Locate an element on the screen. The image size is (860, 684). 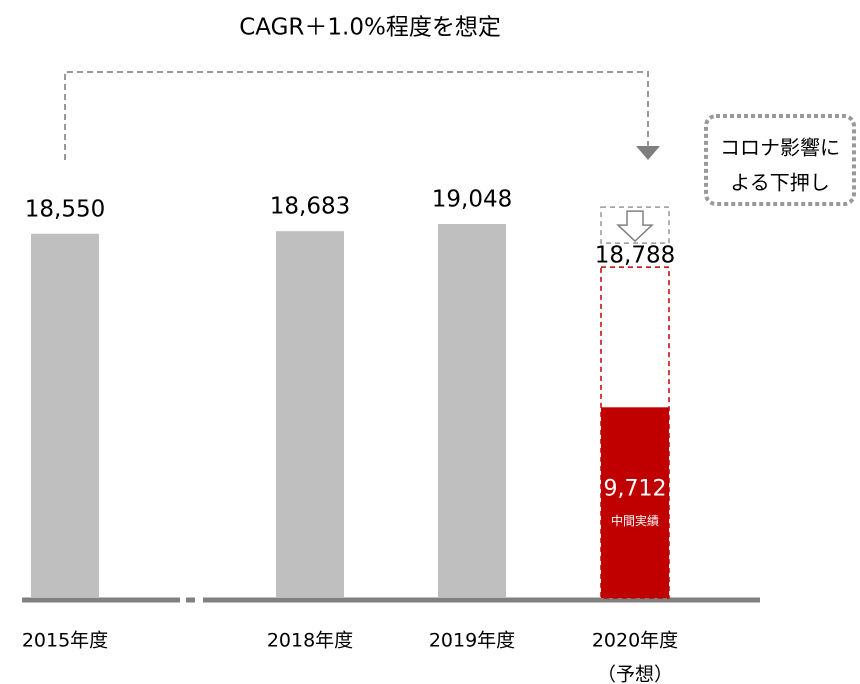
bracket-arrow is located at coordinates (648, 153).